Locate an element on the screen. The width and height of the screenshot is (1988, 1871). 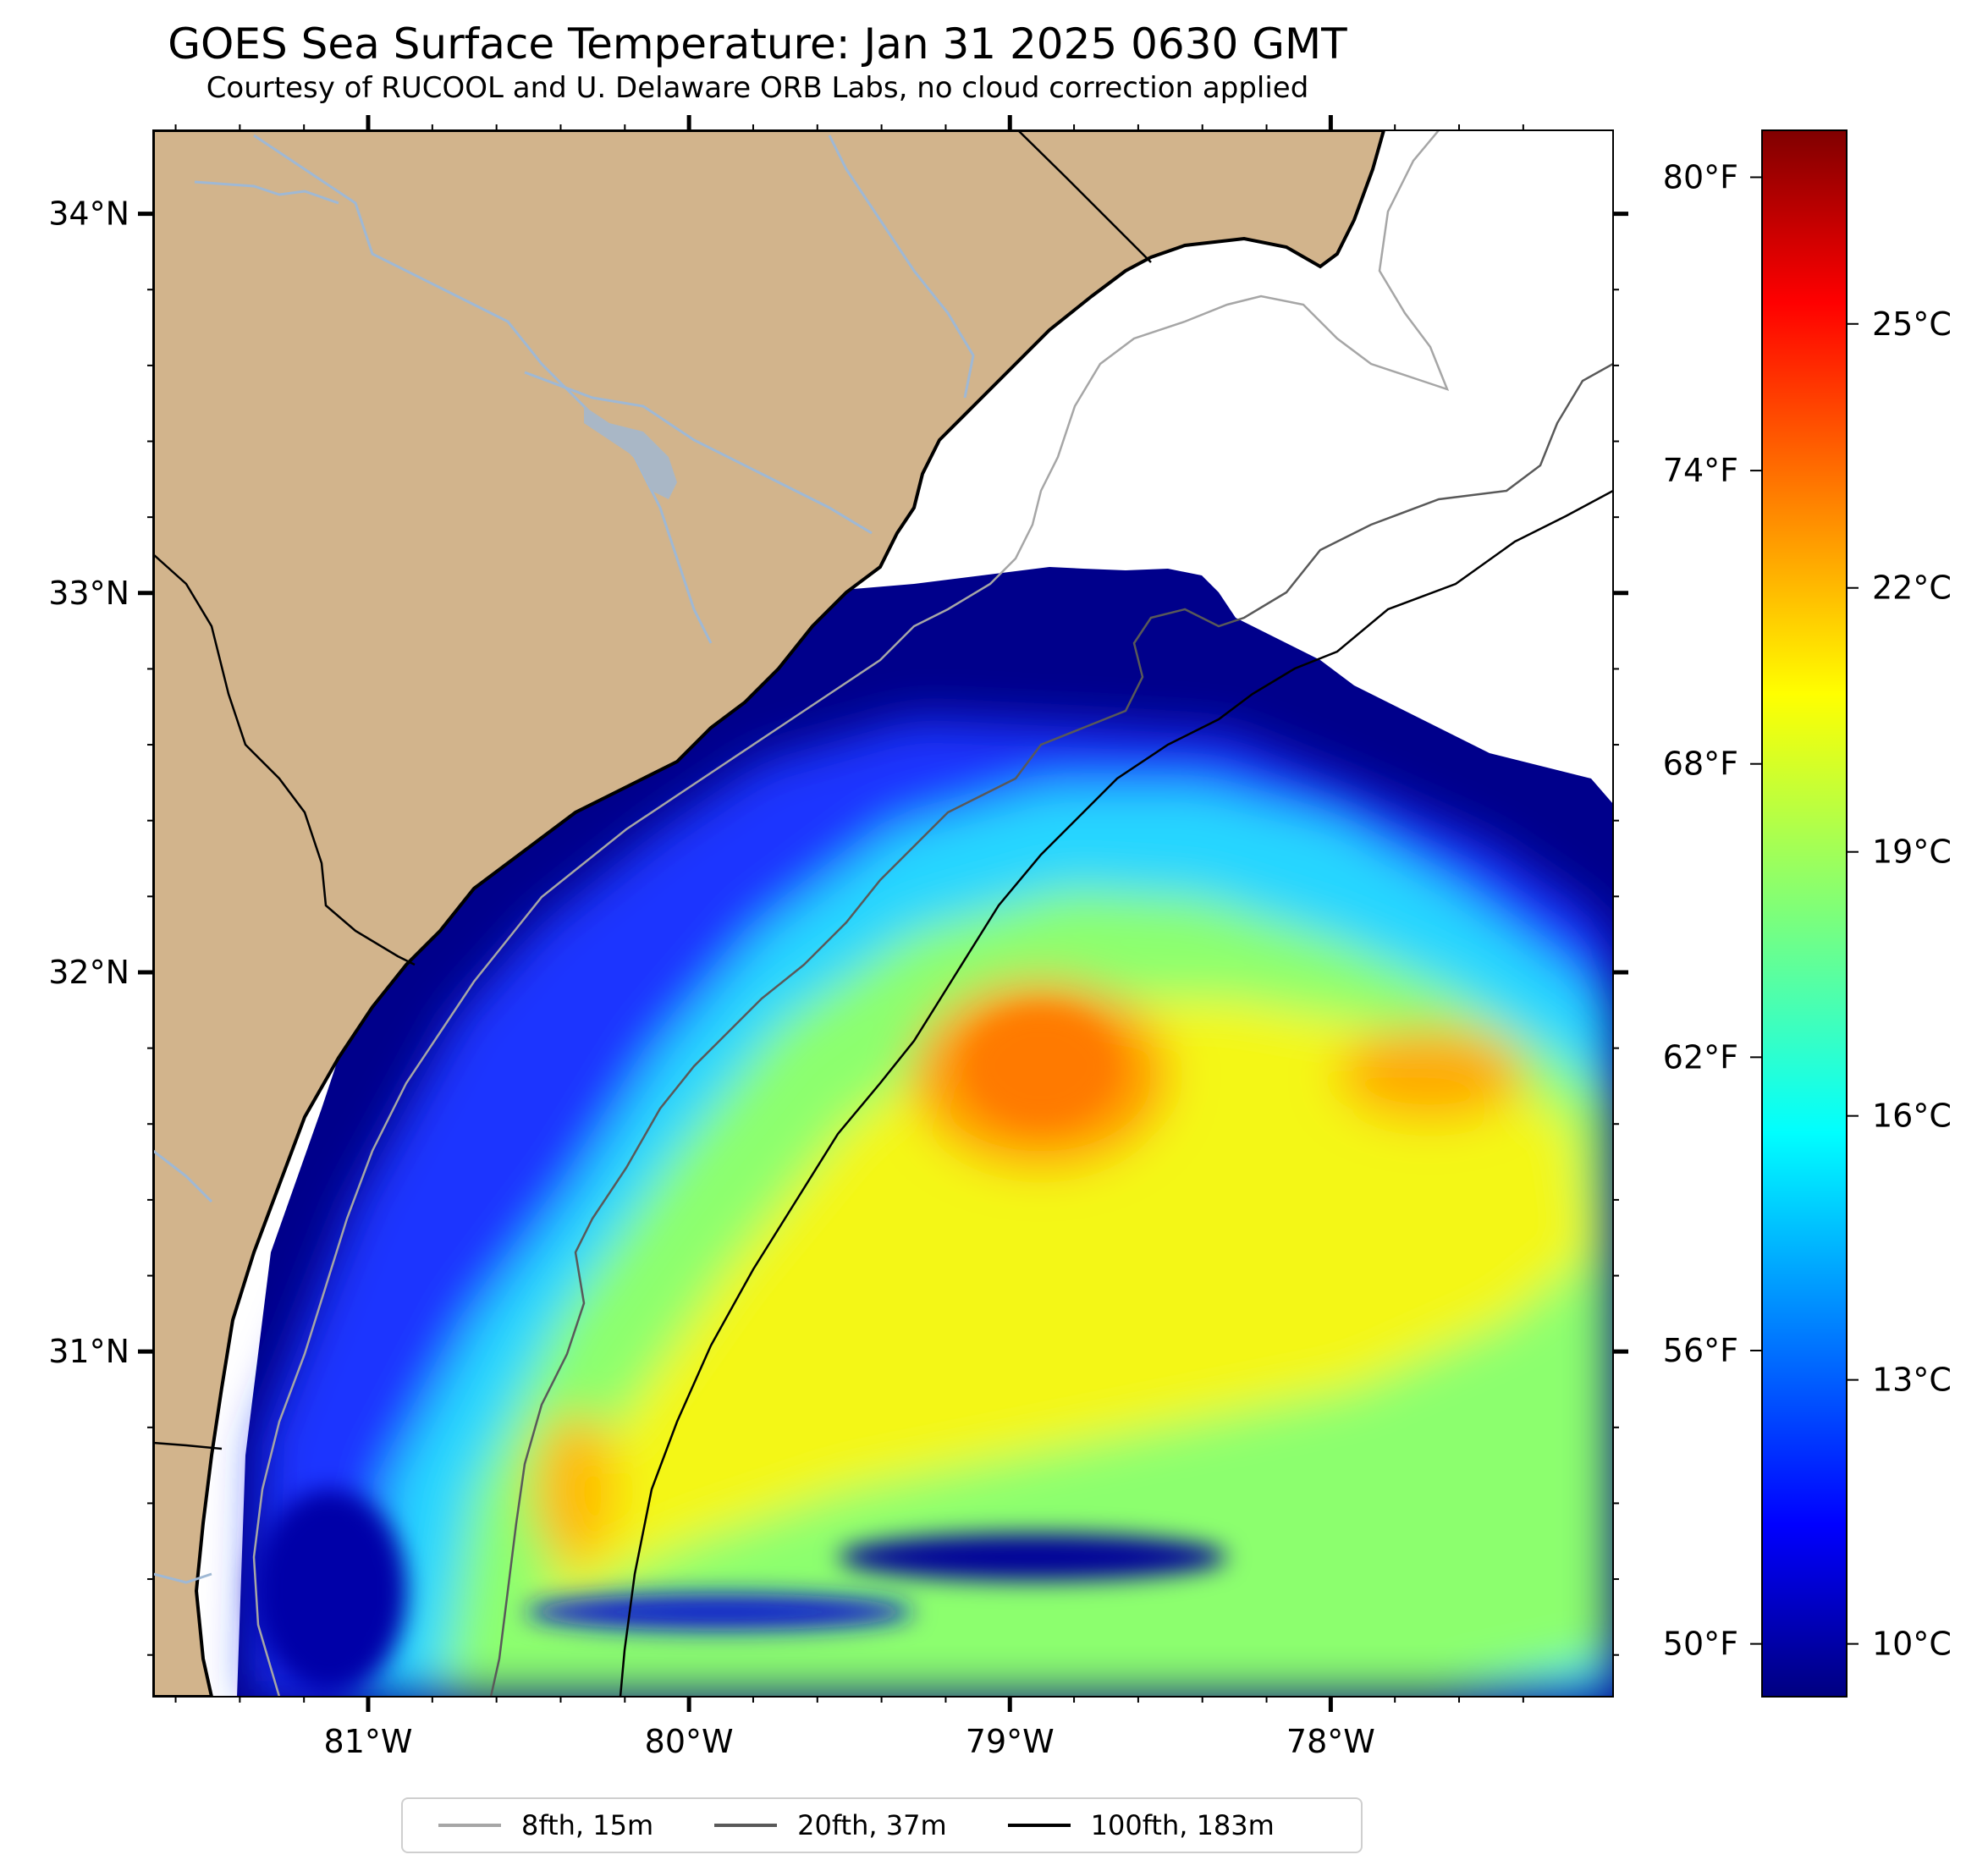
legend-label-8fth: 8fth, 15m is located at coordinates (587, 1825).